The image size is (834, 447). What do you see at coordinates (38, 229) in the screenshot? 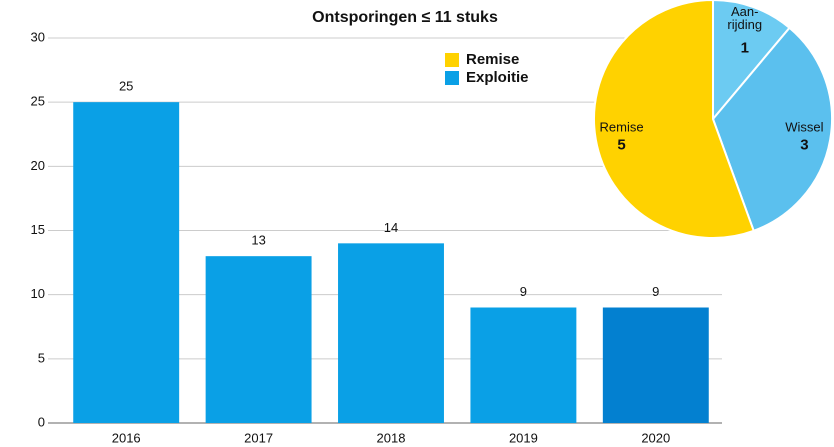
I see `y-tick-label: 15` at bounding box center [38, 229].